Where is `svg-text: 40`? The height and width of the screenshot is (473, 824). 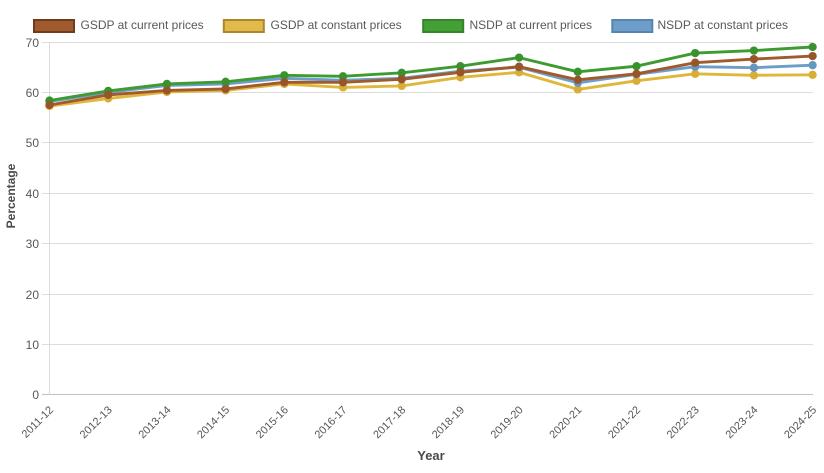
svg-text: 40 is located at coordinates (33, 194).